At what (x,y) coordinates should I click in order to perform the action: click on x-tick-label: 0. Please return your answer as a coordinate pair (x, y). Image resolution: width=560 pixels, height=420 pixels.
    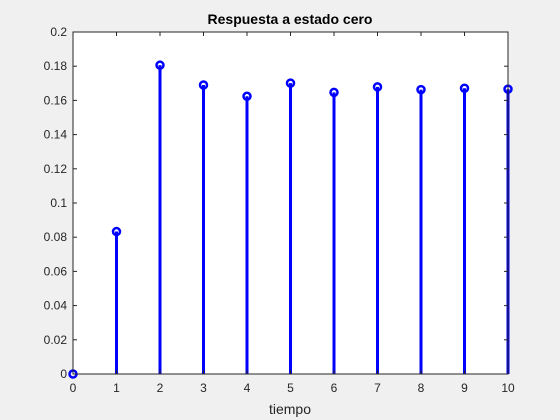
    Looking at the image, I should click on (73, 388).